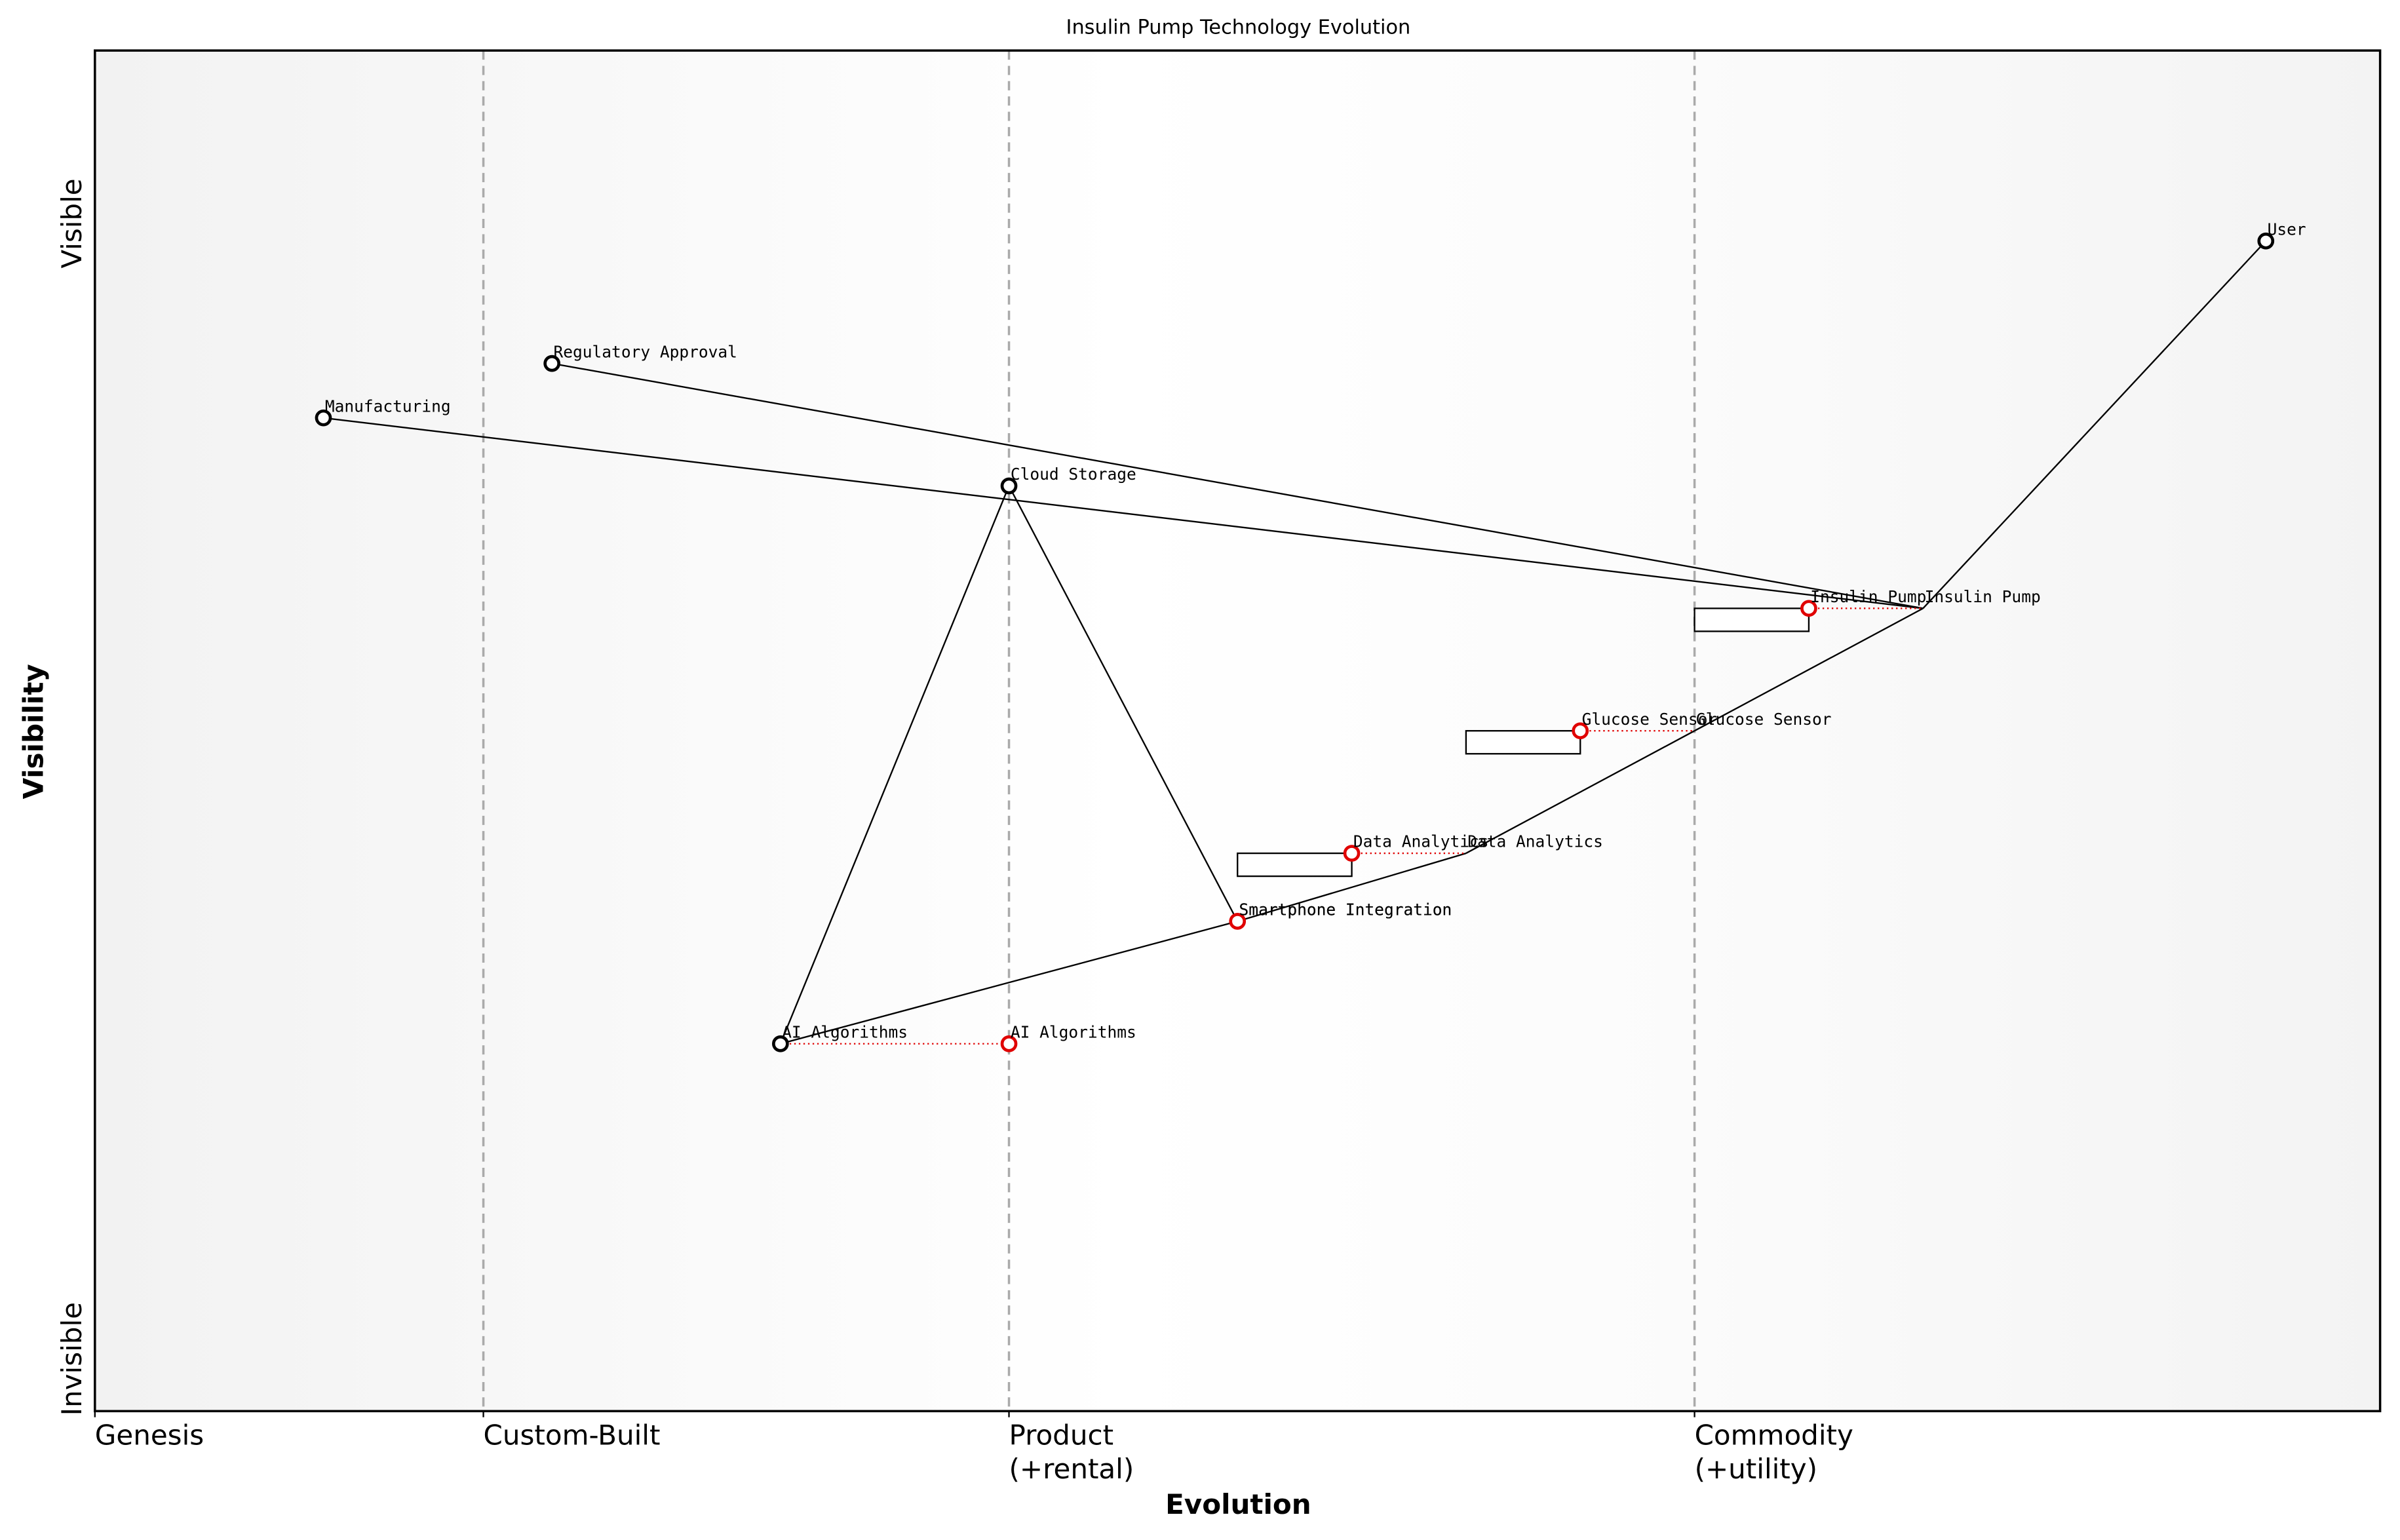  Describe the element at coordinates (72, 1358) in the screenshot. I see `y-bottom-label: Invisible` at that location.